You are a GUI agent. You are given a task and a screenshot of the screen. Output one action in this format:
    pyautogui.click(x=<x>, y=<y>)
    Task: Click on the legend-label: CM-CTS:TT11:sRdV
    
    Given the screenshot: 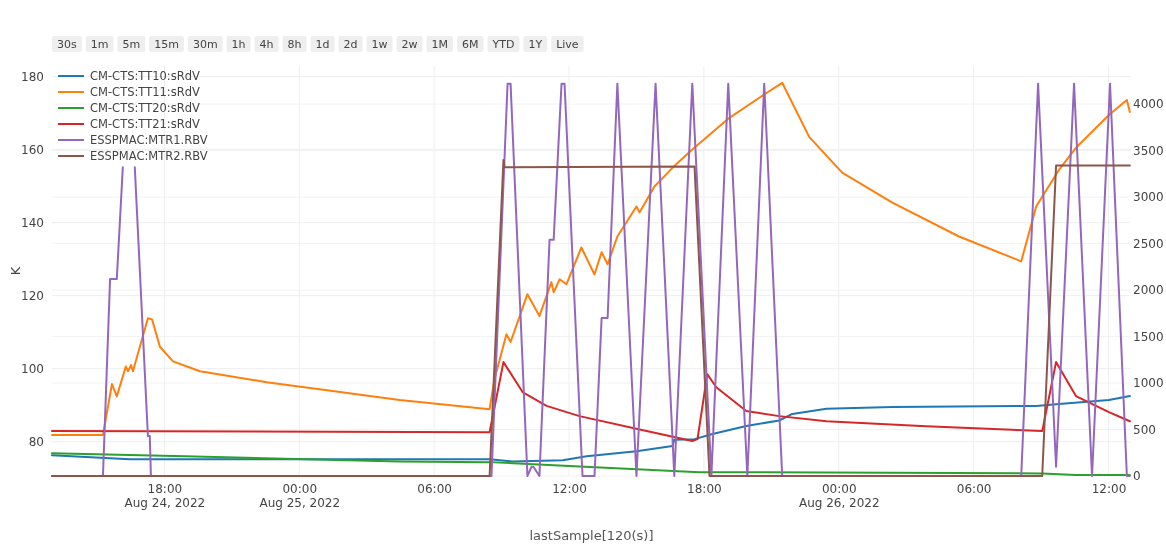 What is the action you would take?
    pyautogui.click(x=145, y=92)
    